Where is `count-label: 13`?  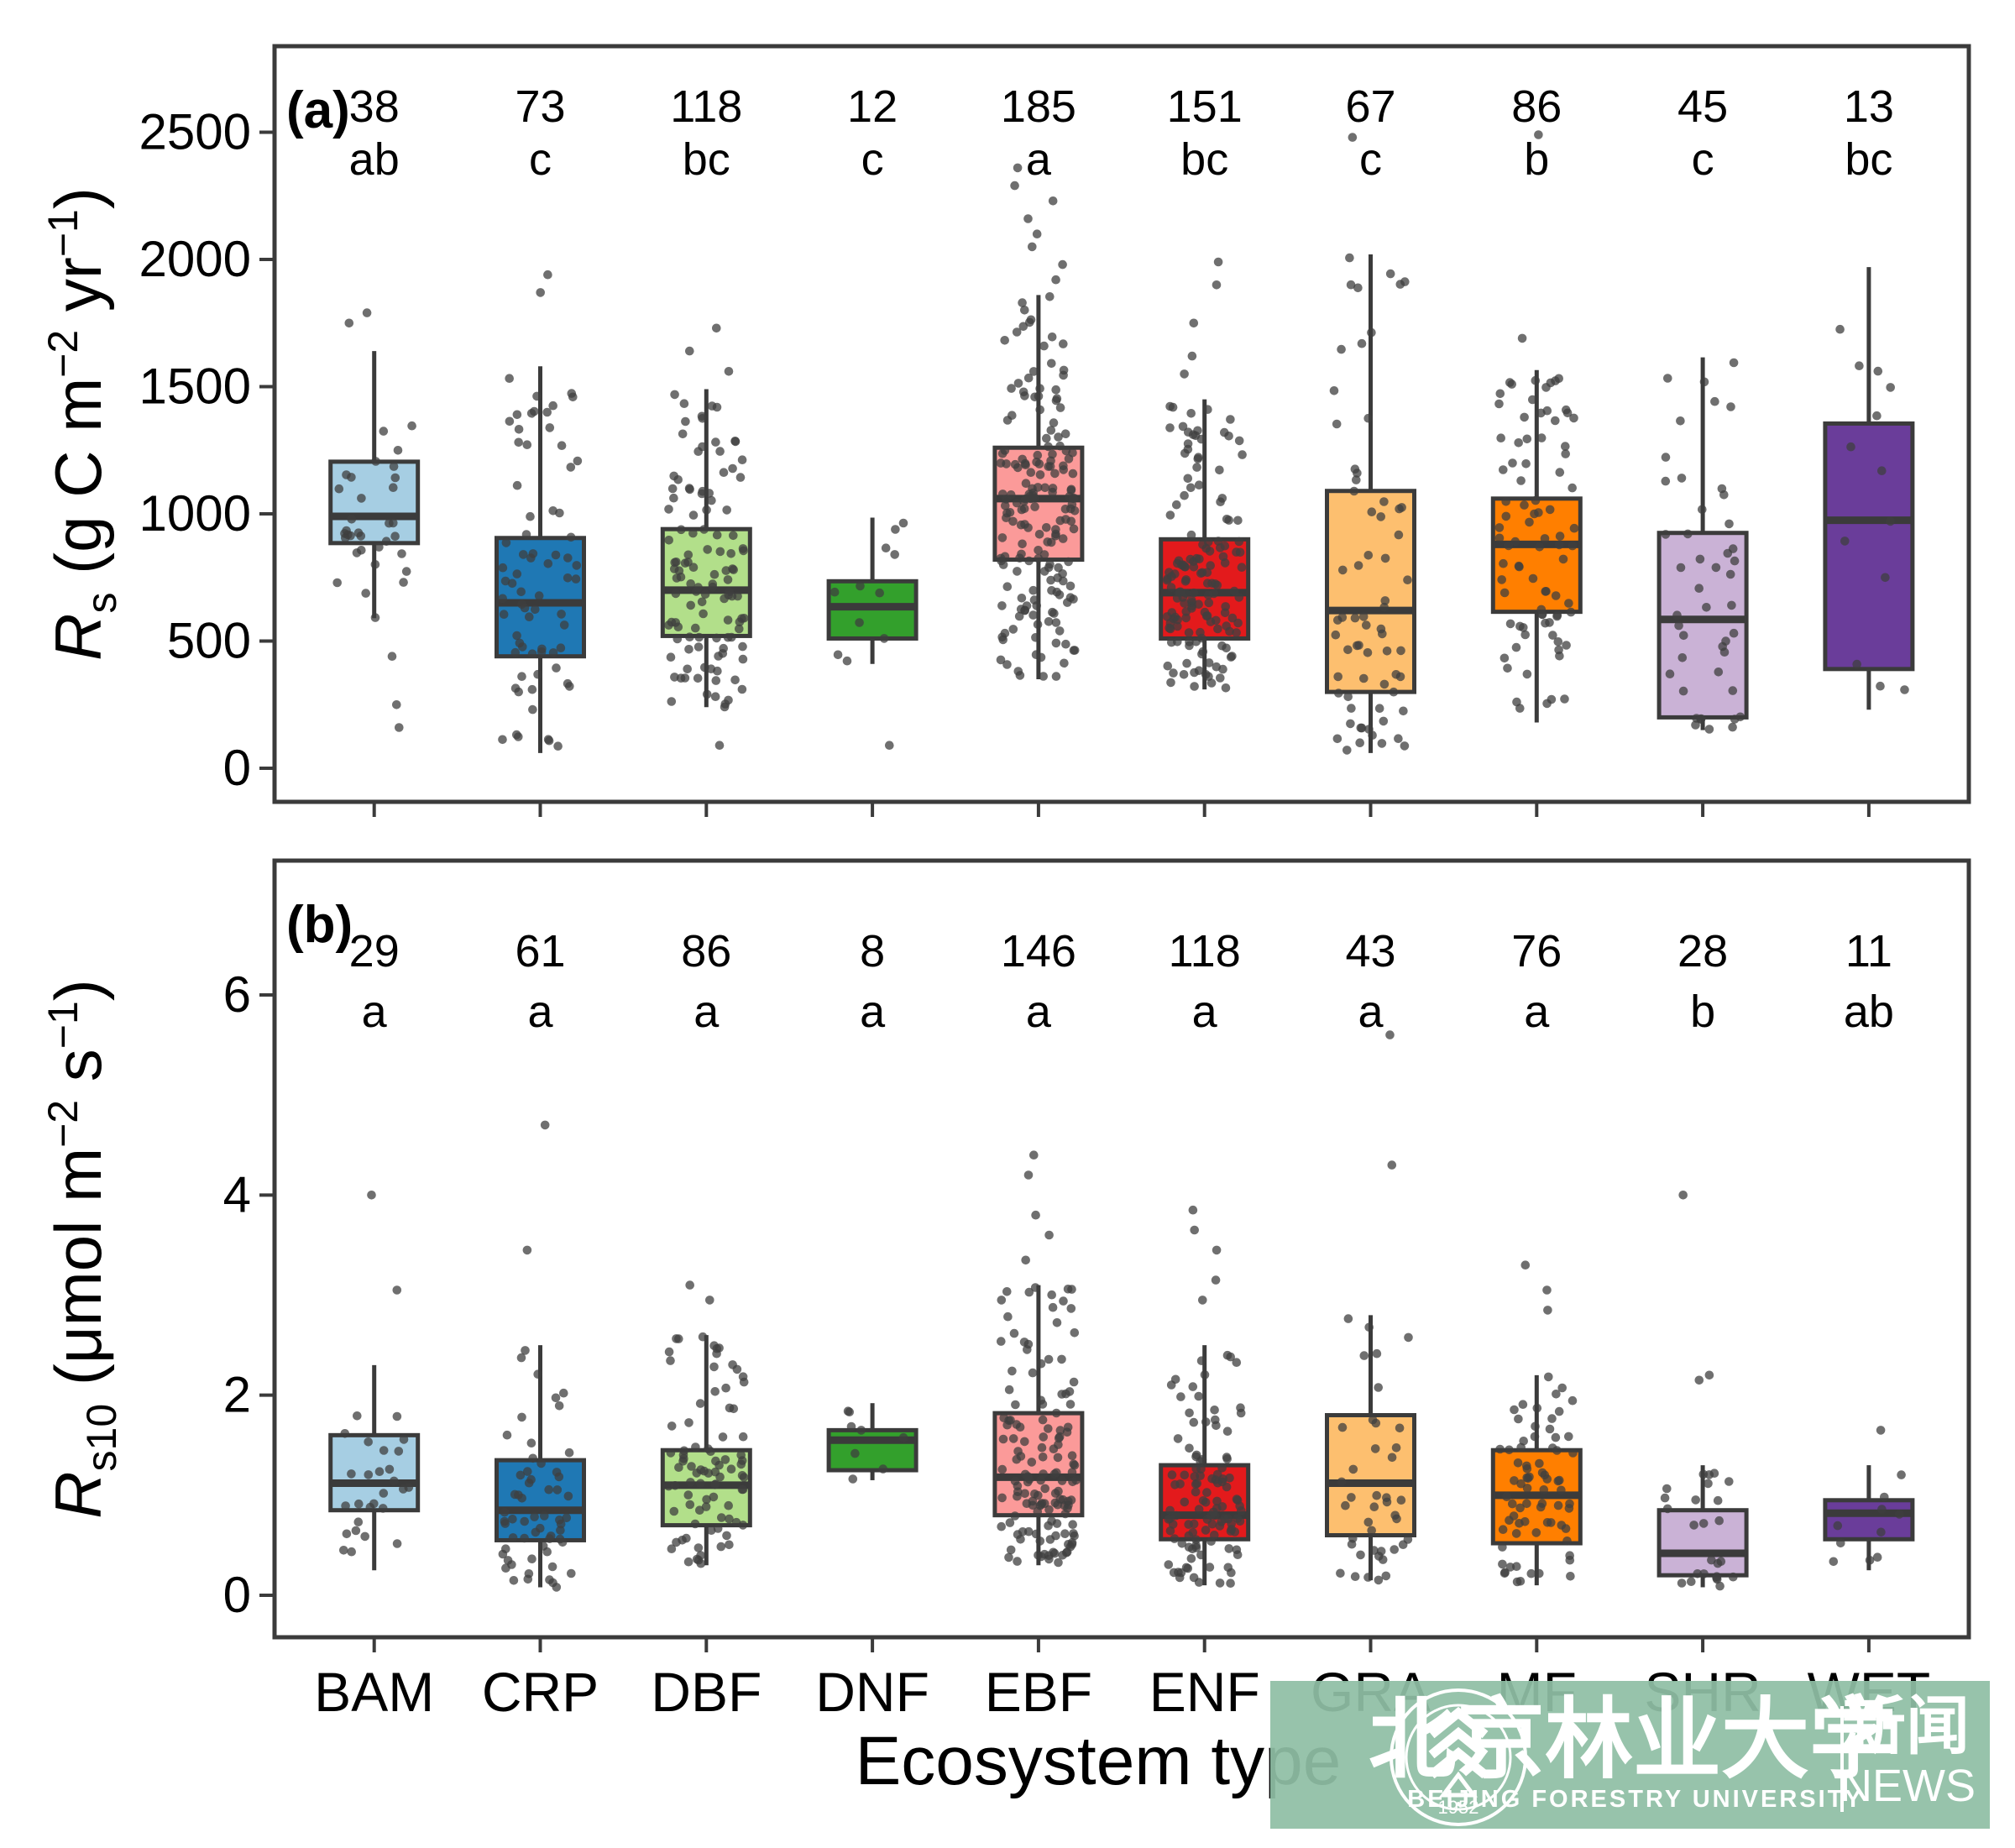 count-label: 13 is located at coordinates (1869, 107).